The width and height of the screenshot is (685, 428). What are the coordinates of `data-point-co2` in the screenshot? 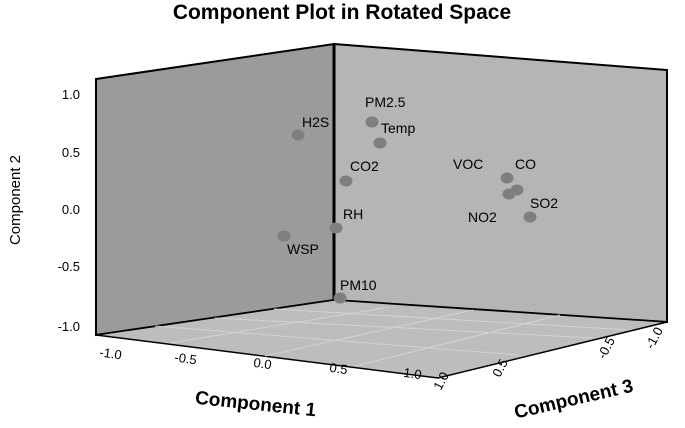 It's located at (346, 181).